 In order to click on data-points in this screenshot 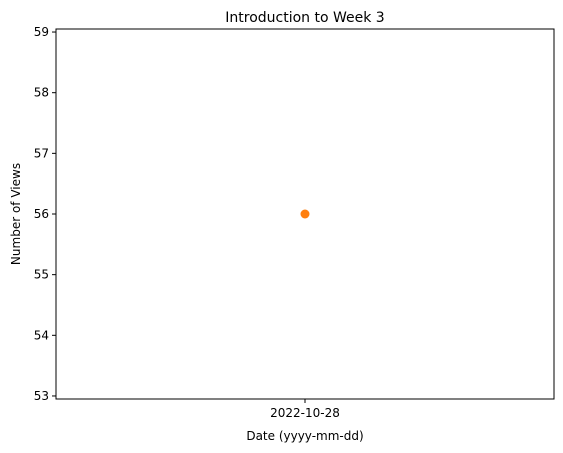, I will do `click(305, 214)`.